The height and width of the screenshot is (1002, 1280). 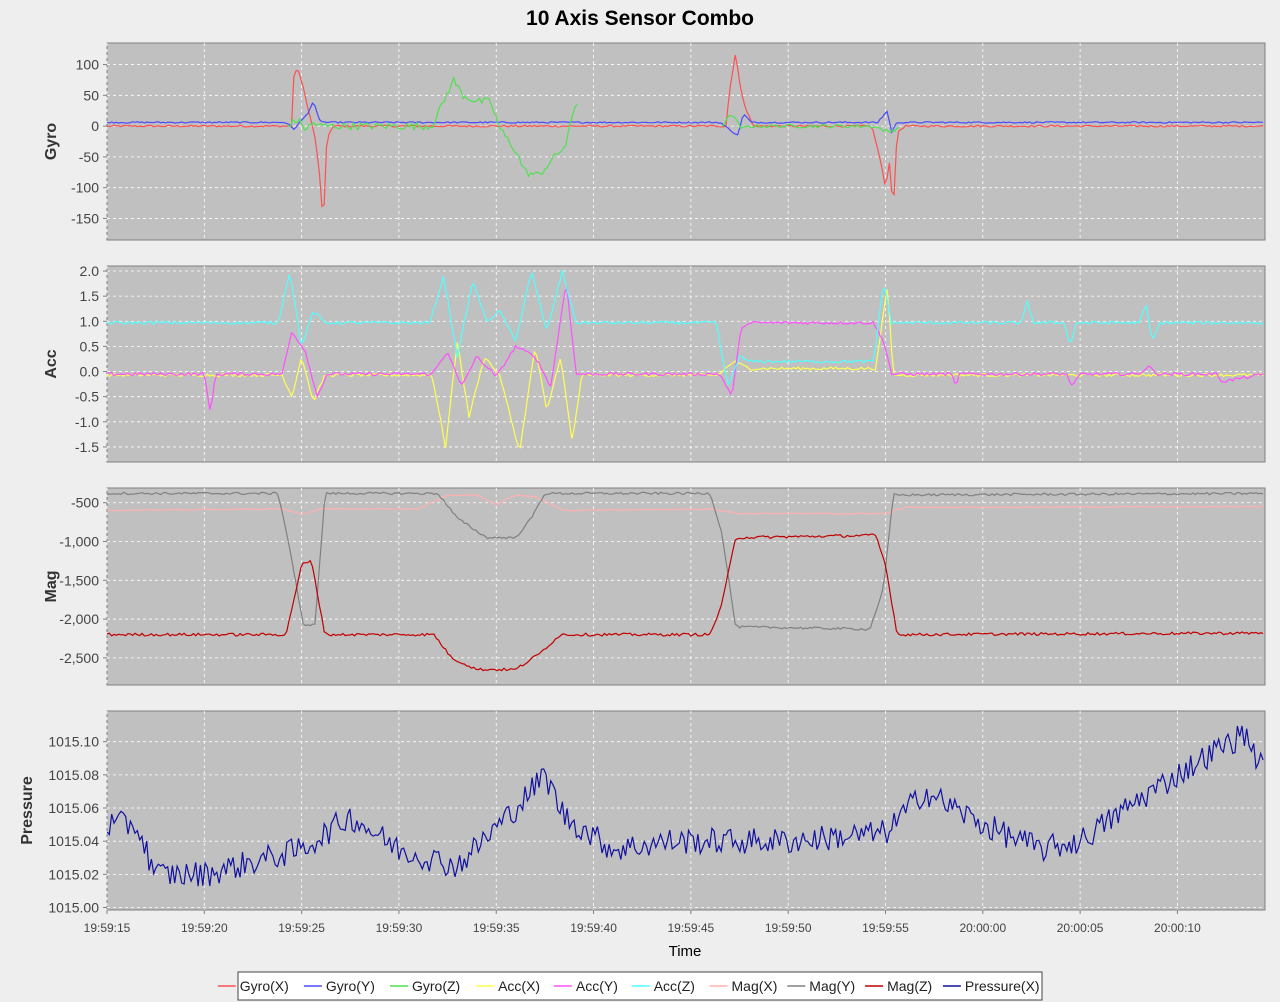 I want to click on legend-item: Acc(X), so click(x=508, y=986).